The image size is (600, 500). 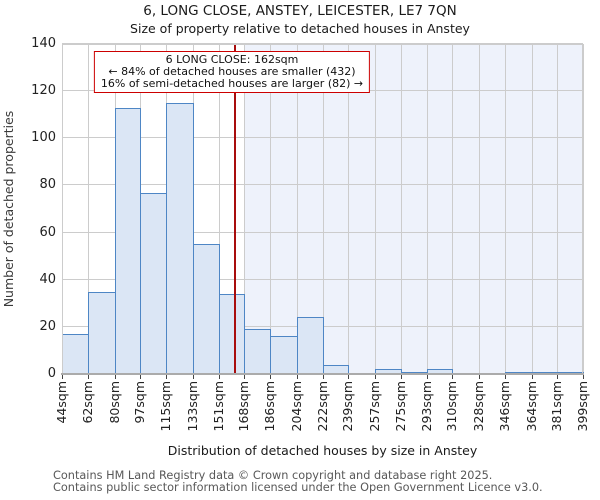 I want to click on annotation-line-1: 6 LONG CLOSE: 162sqm, so click(x=232, y=59).